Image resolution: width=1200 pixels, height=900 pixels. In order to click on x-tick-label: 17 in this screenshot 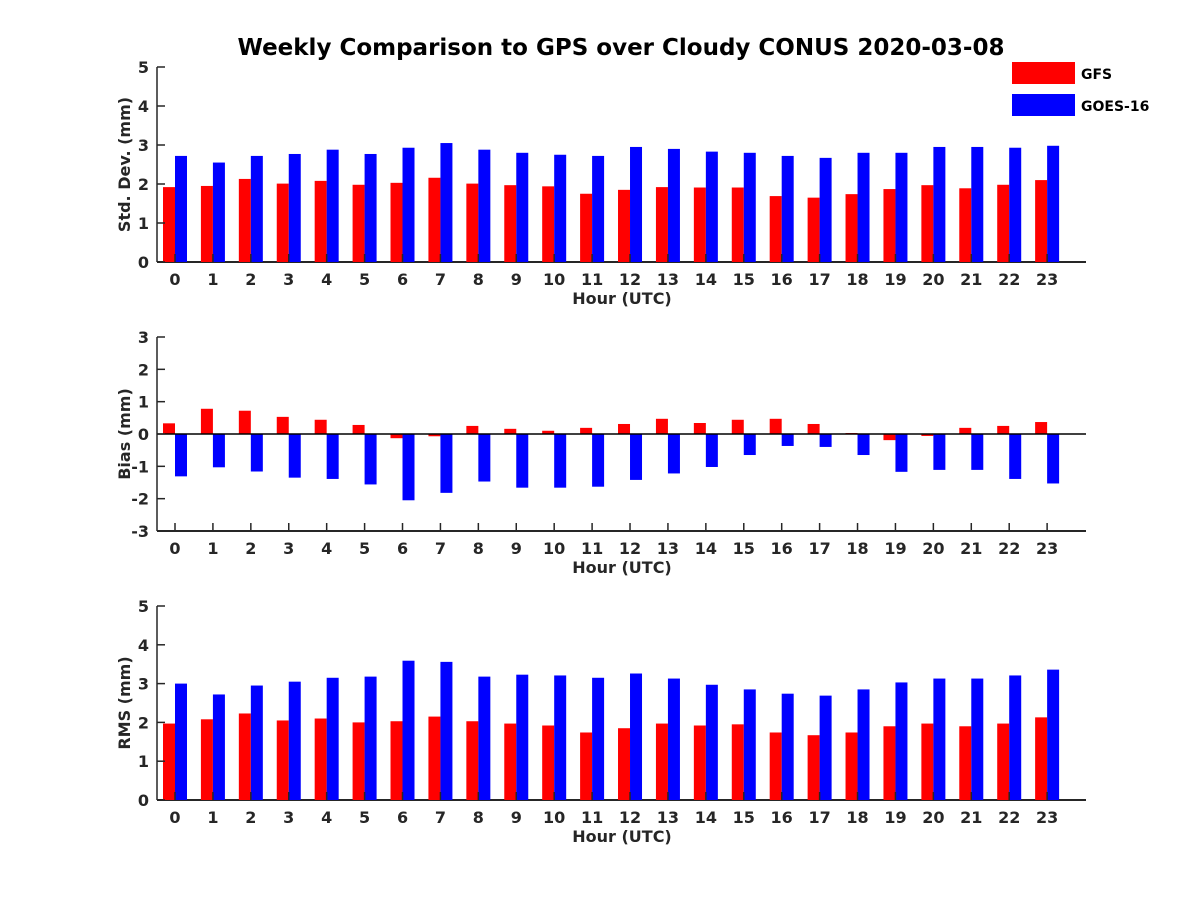, I will do `click(819, 817)`.